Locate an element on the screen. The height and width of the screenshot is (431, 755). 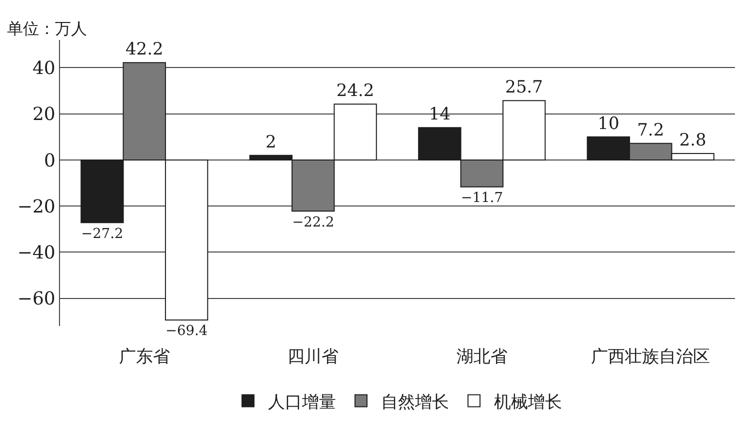
y-axis-title: 单位：万人 is located at coordinates (47, 28).